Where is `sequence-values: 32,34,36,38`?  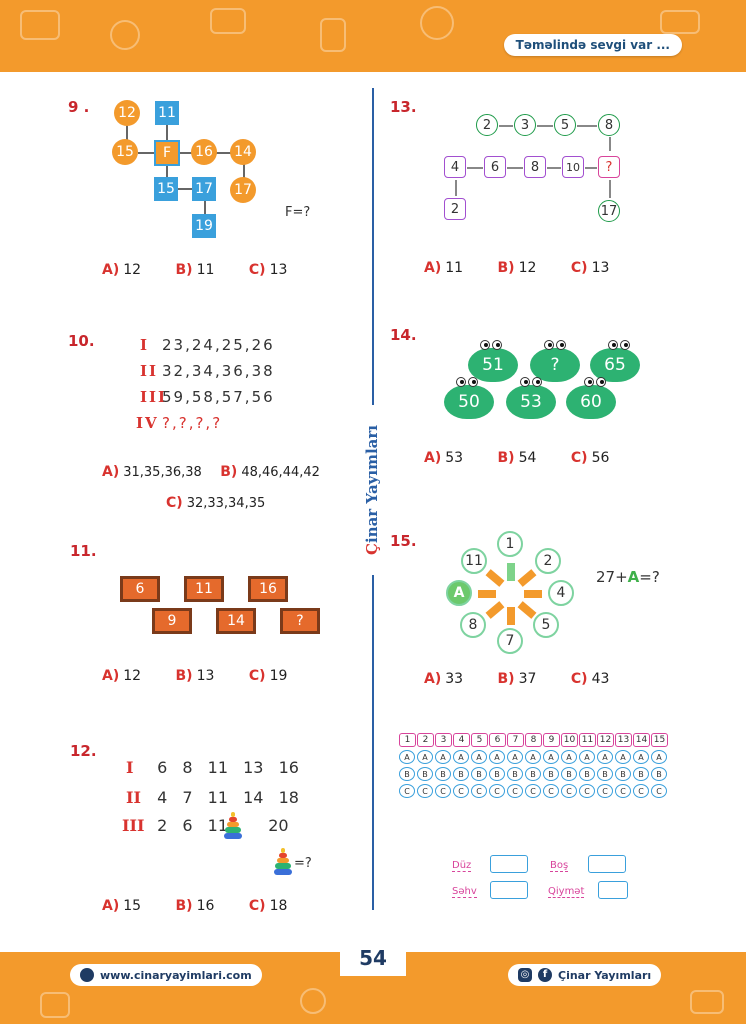
sequence-values: 32,34,36,38 is located at coordinates (218, 371).